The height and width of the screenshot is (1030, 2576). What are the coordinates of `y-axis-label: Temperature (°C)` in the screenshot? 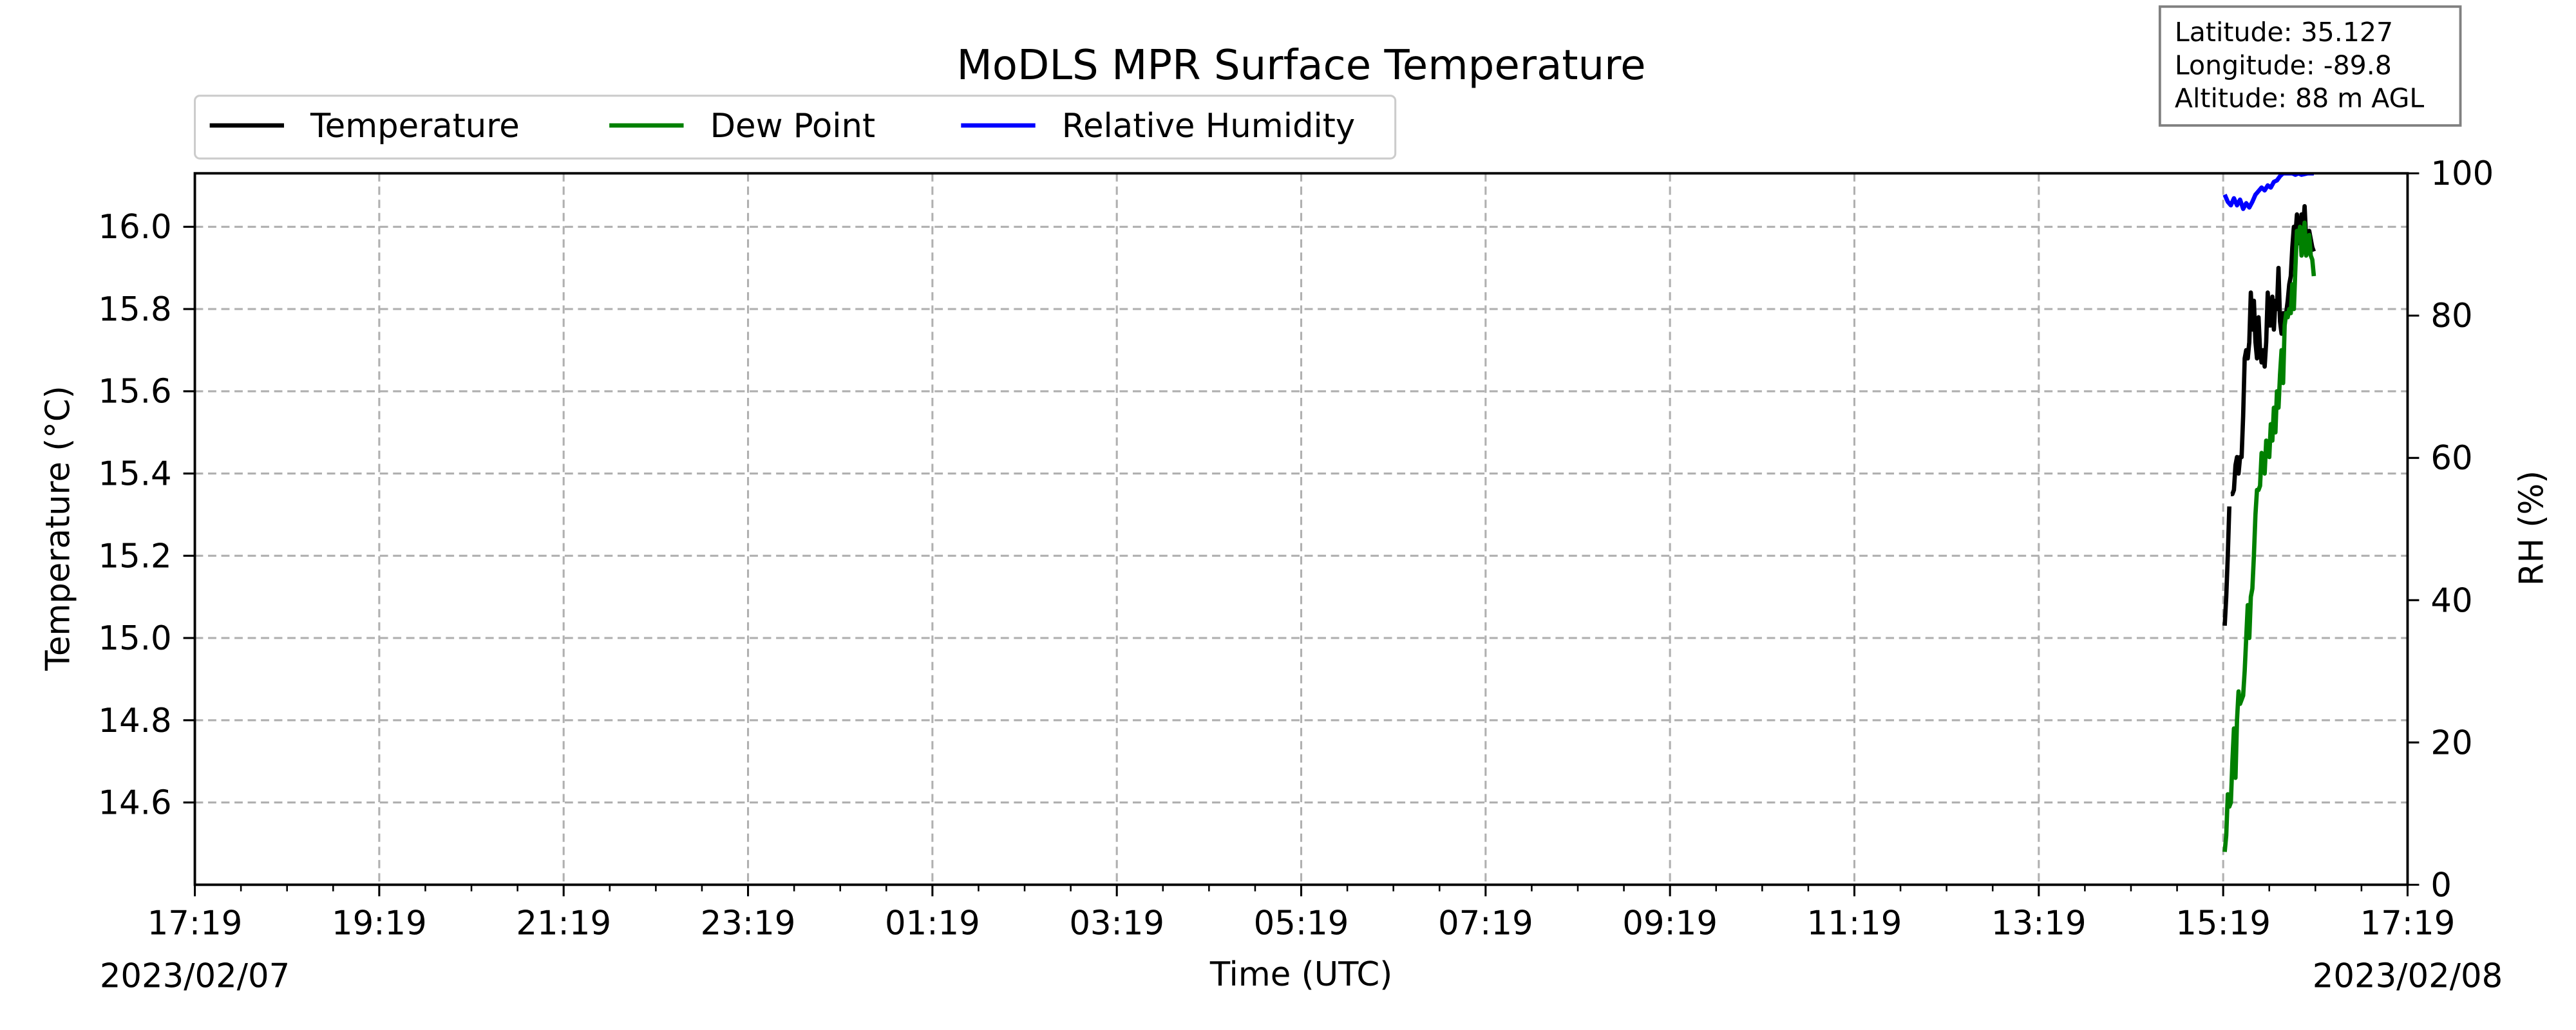 It's located at (58, 528).